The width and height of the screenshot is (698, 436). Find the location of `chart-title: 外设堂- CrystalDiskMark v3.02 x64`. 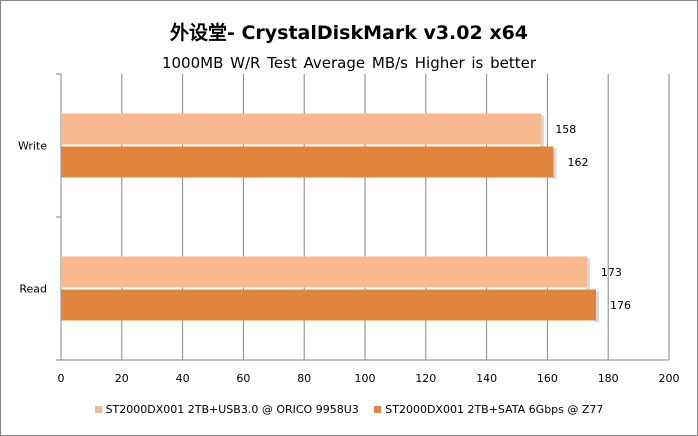

chart-title: 外设堂- CrystalDiskMark v3.02 x64 is located at coordinates (349, 33).